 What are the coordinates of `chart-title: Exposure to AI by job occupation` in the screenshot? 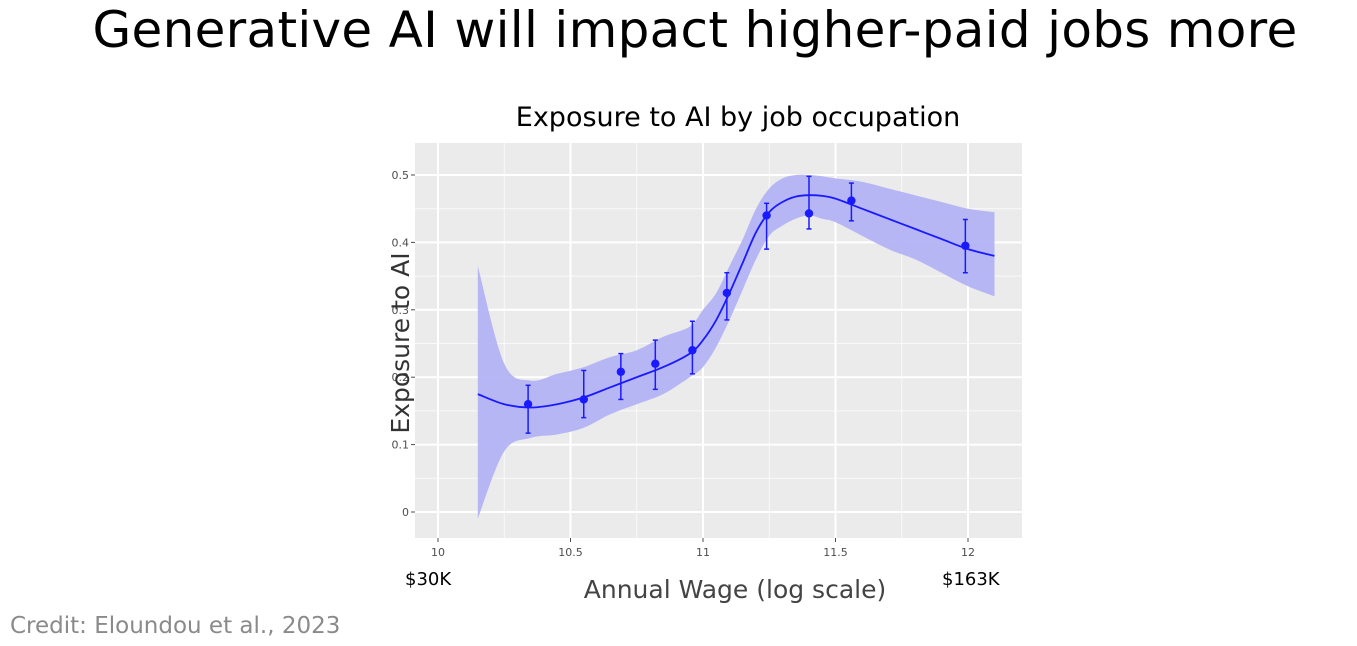 It's located at (738, 117).